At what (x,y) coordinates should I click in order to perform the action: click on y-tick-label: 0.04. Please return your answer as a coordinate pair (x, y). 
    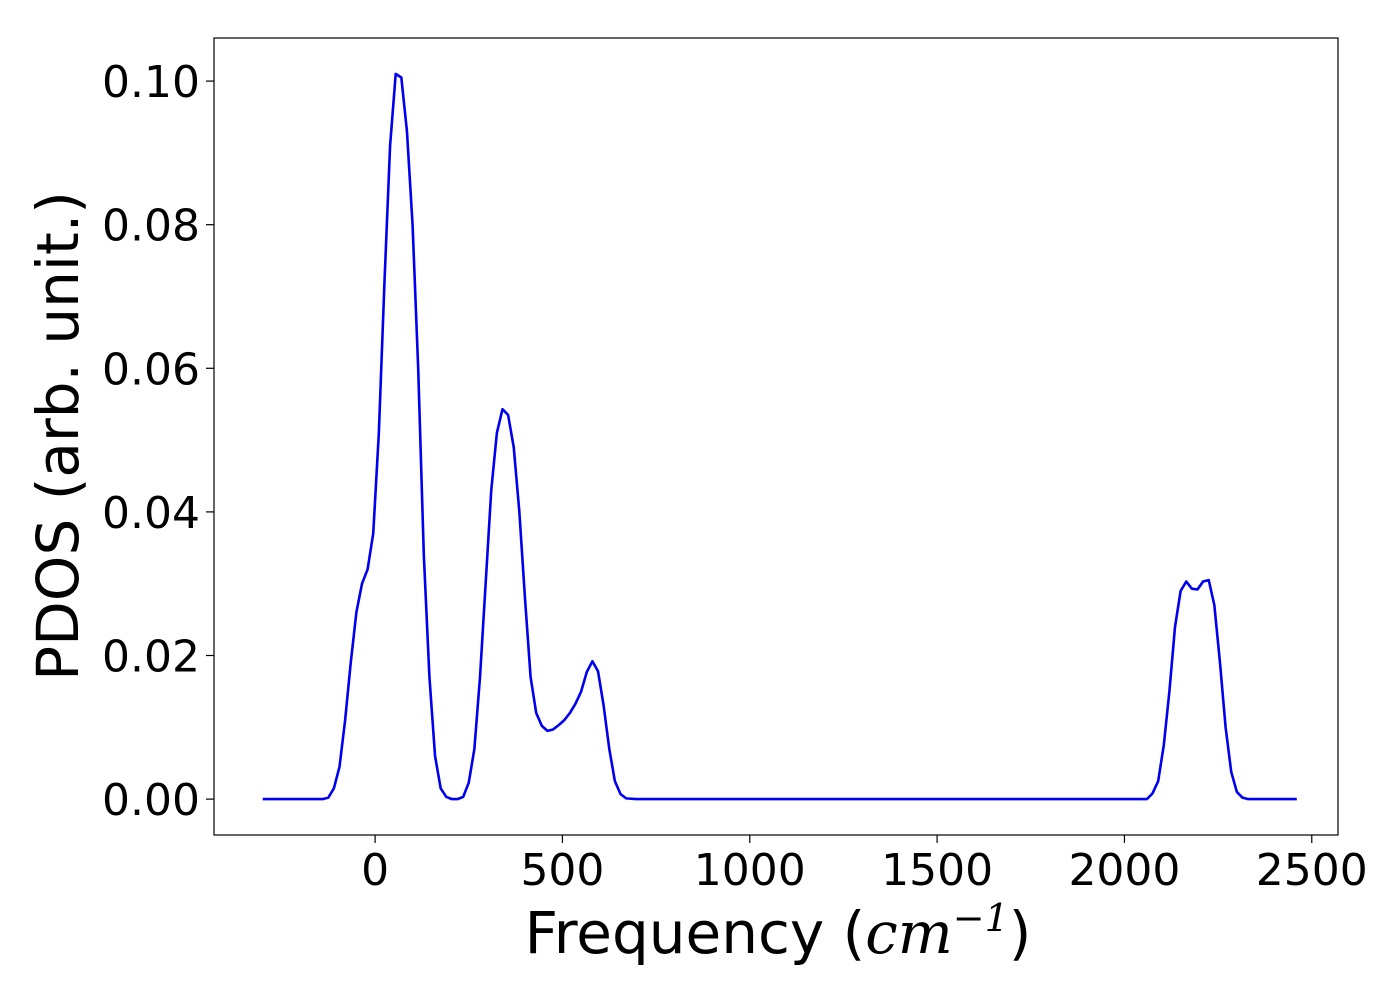
    Looking at the image, I should click on (151, 513).